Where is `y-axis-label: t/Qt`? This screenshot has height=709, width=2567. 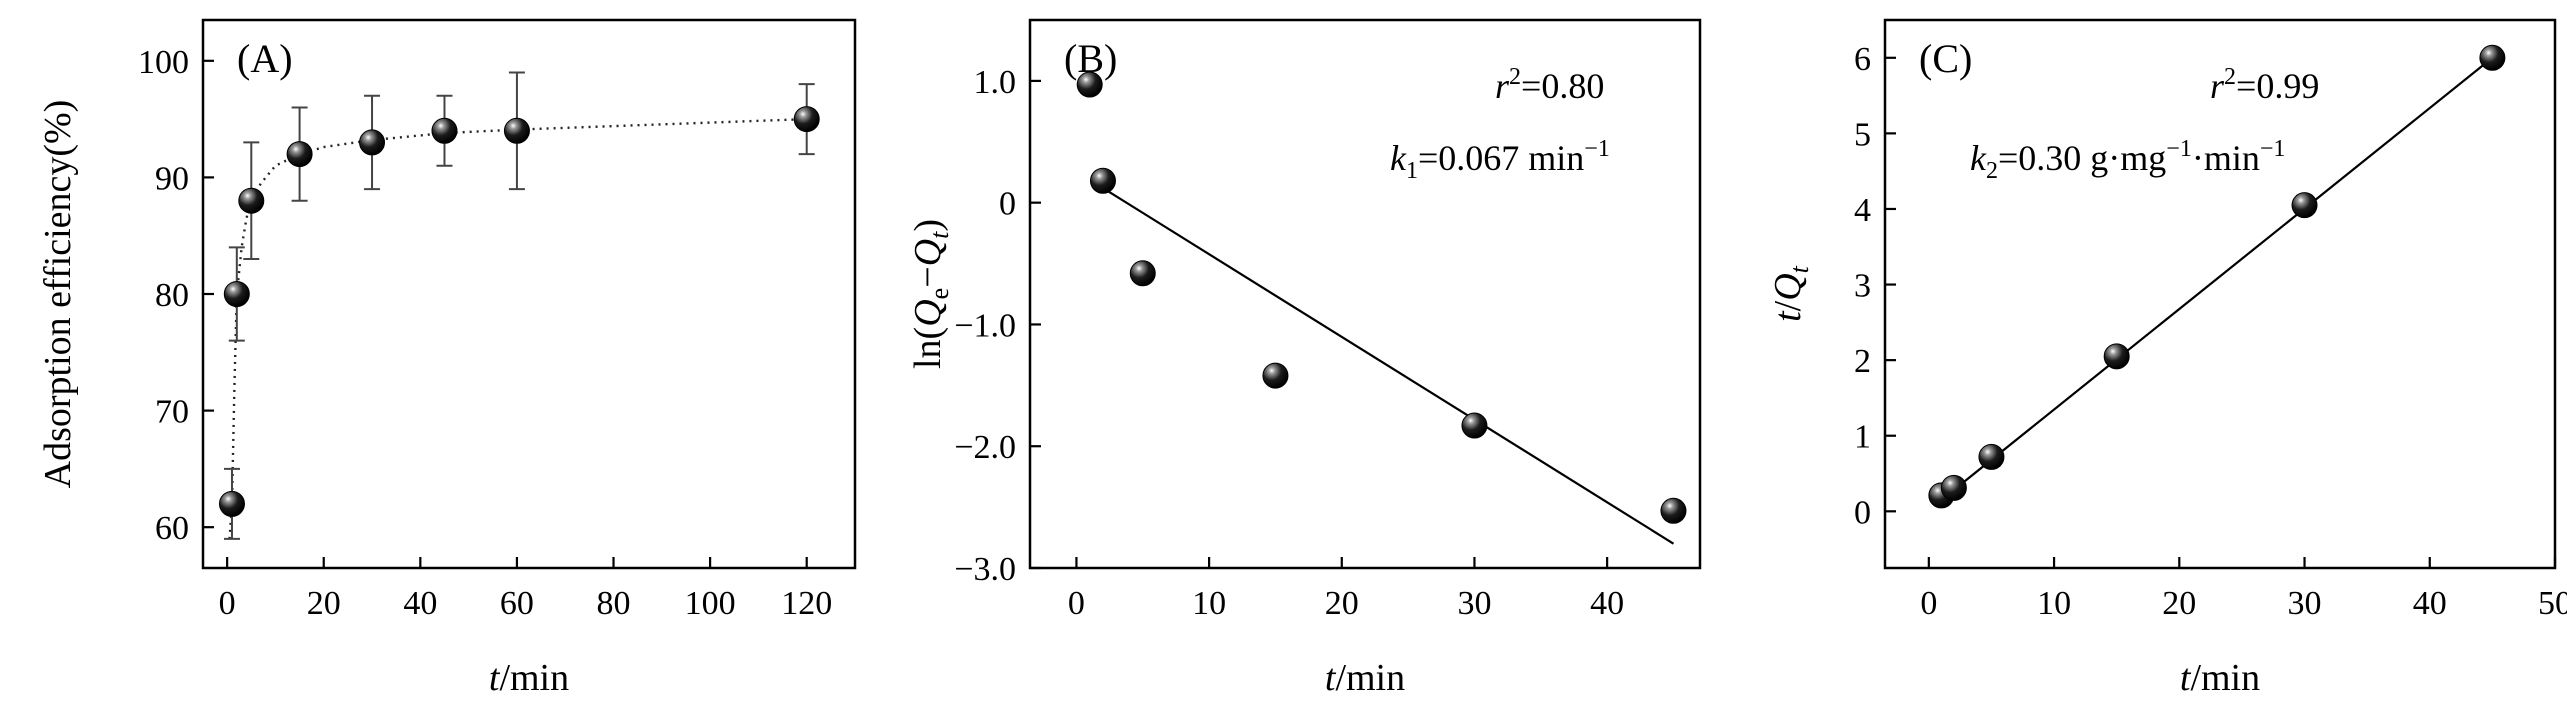 y-axis-label: t/Qt is located at coordinates (1790, 293).